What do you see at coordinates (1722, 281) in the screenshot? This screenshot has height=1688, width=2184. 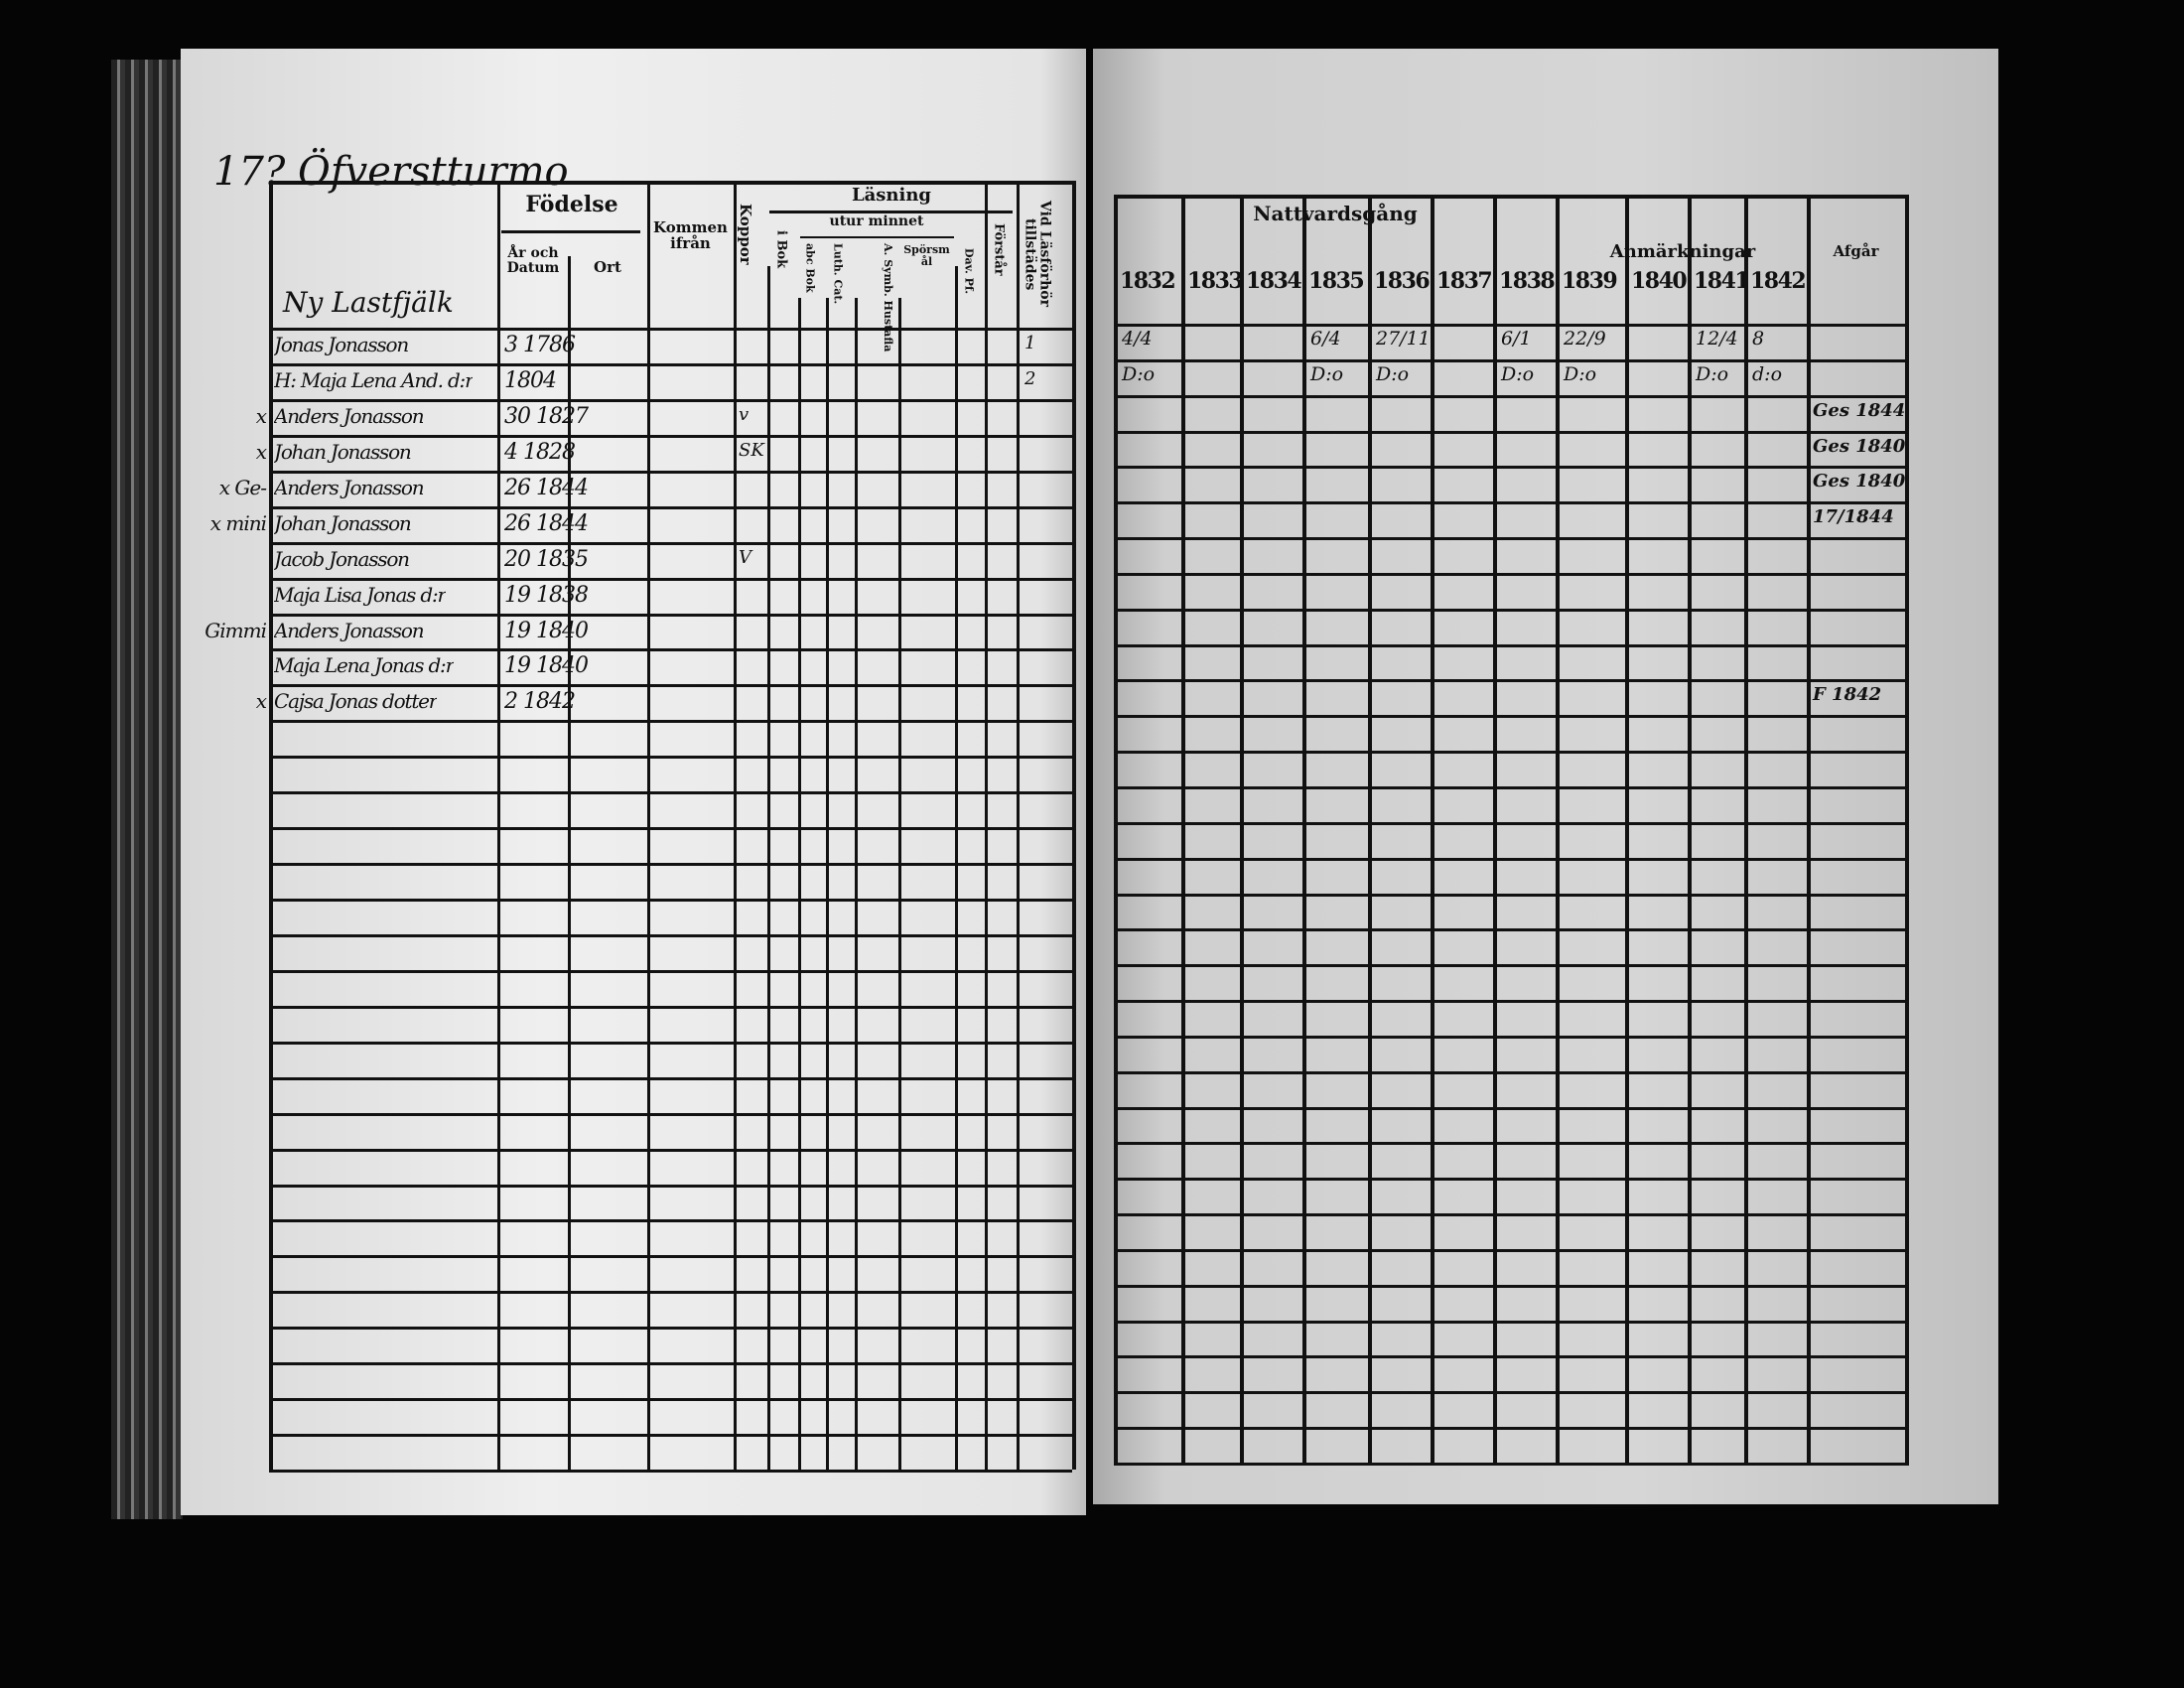 I see `year-header: 1841` at bounding box center [1722, 281].